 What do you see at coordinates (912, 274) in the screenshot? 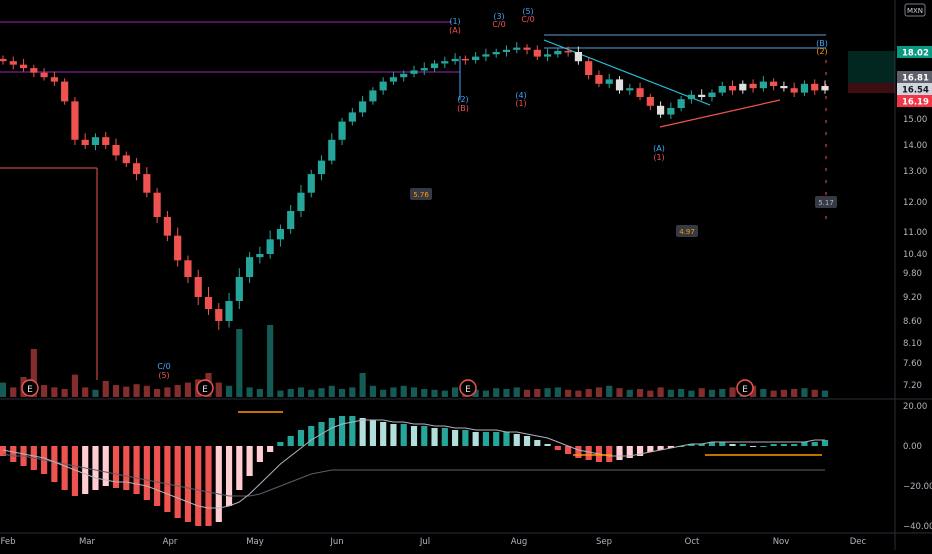
I see `price-tick-label: 9.80` at bounding box center [912, 274].